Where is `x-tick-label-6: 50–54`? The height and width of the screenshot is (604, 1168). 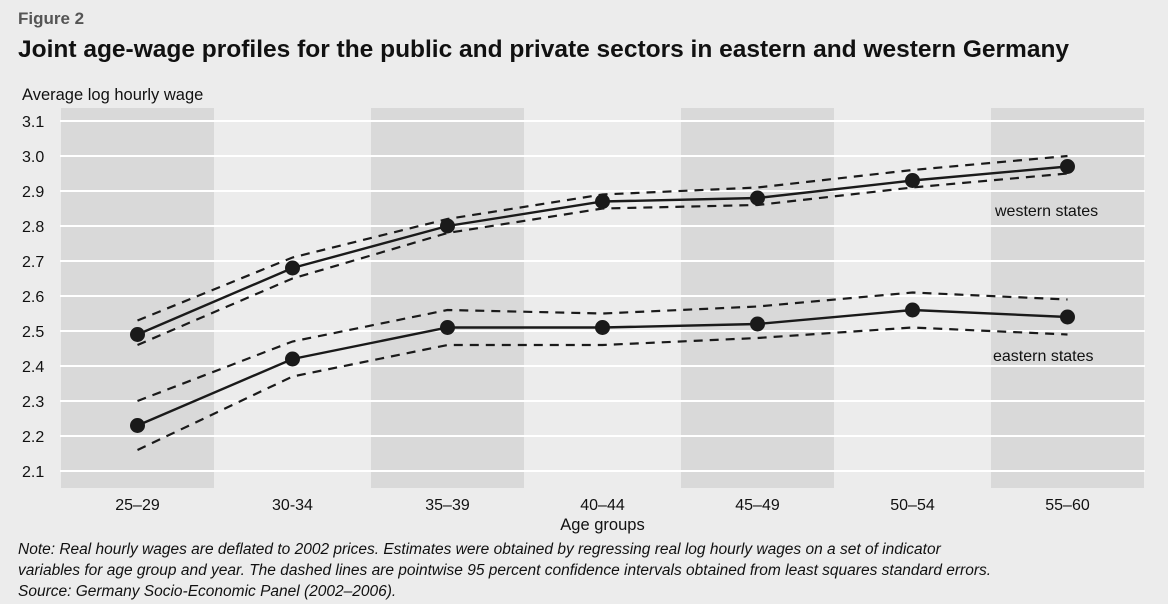 x-tick-label-6: 50–54 is located at coordinates (912, 505).